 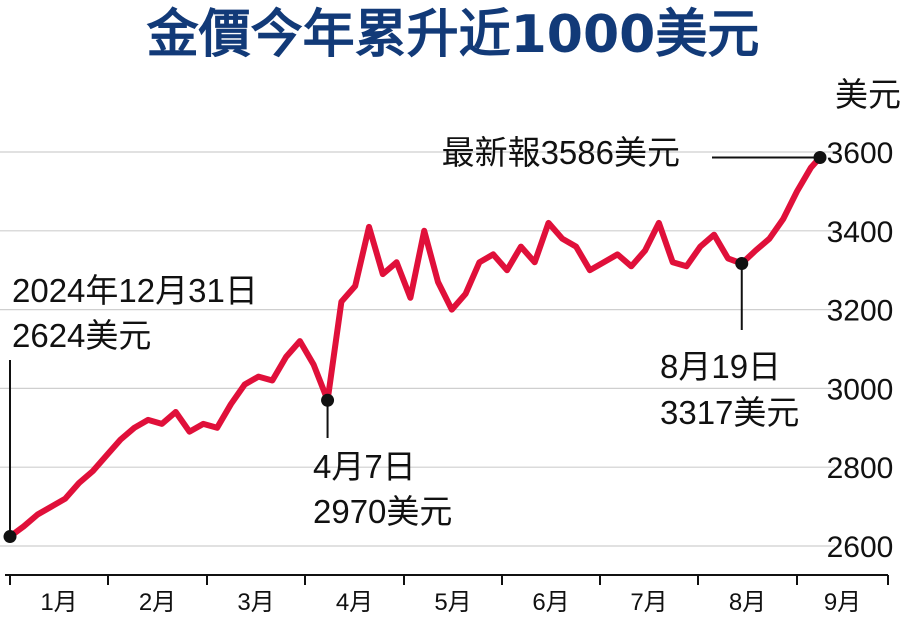 What do you see at coordinates (860, 232) in the screenshot?
I see `y-tick-label: 3400` at bounding box center [860, 232].